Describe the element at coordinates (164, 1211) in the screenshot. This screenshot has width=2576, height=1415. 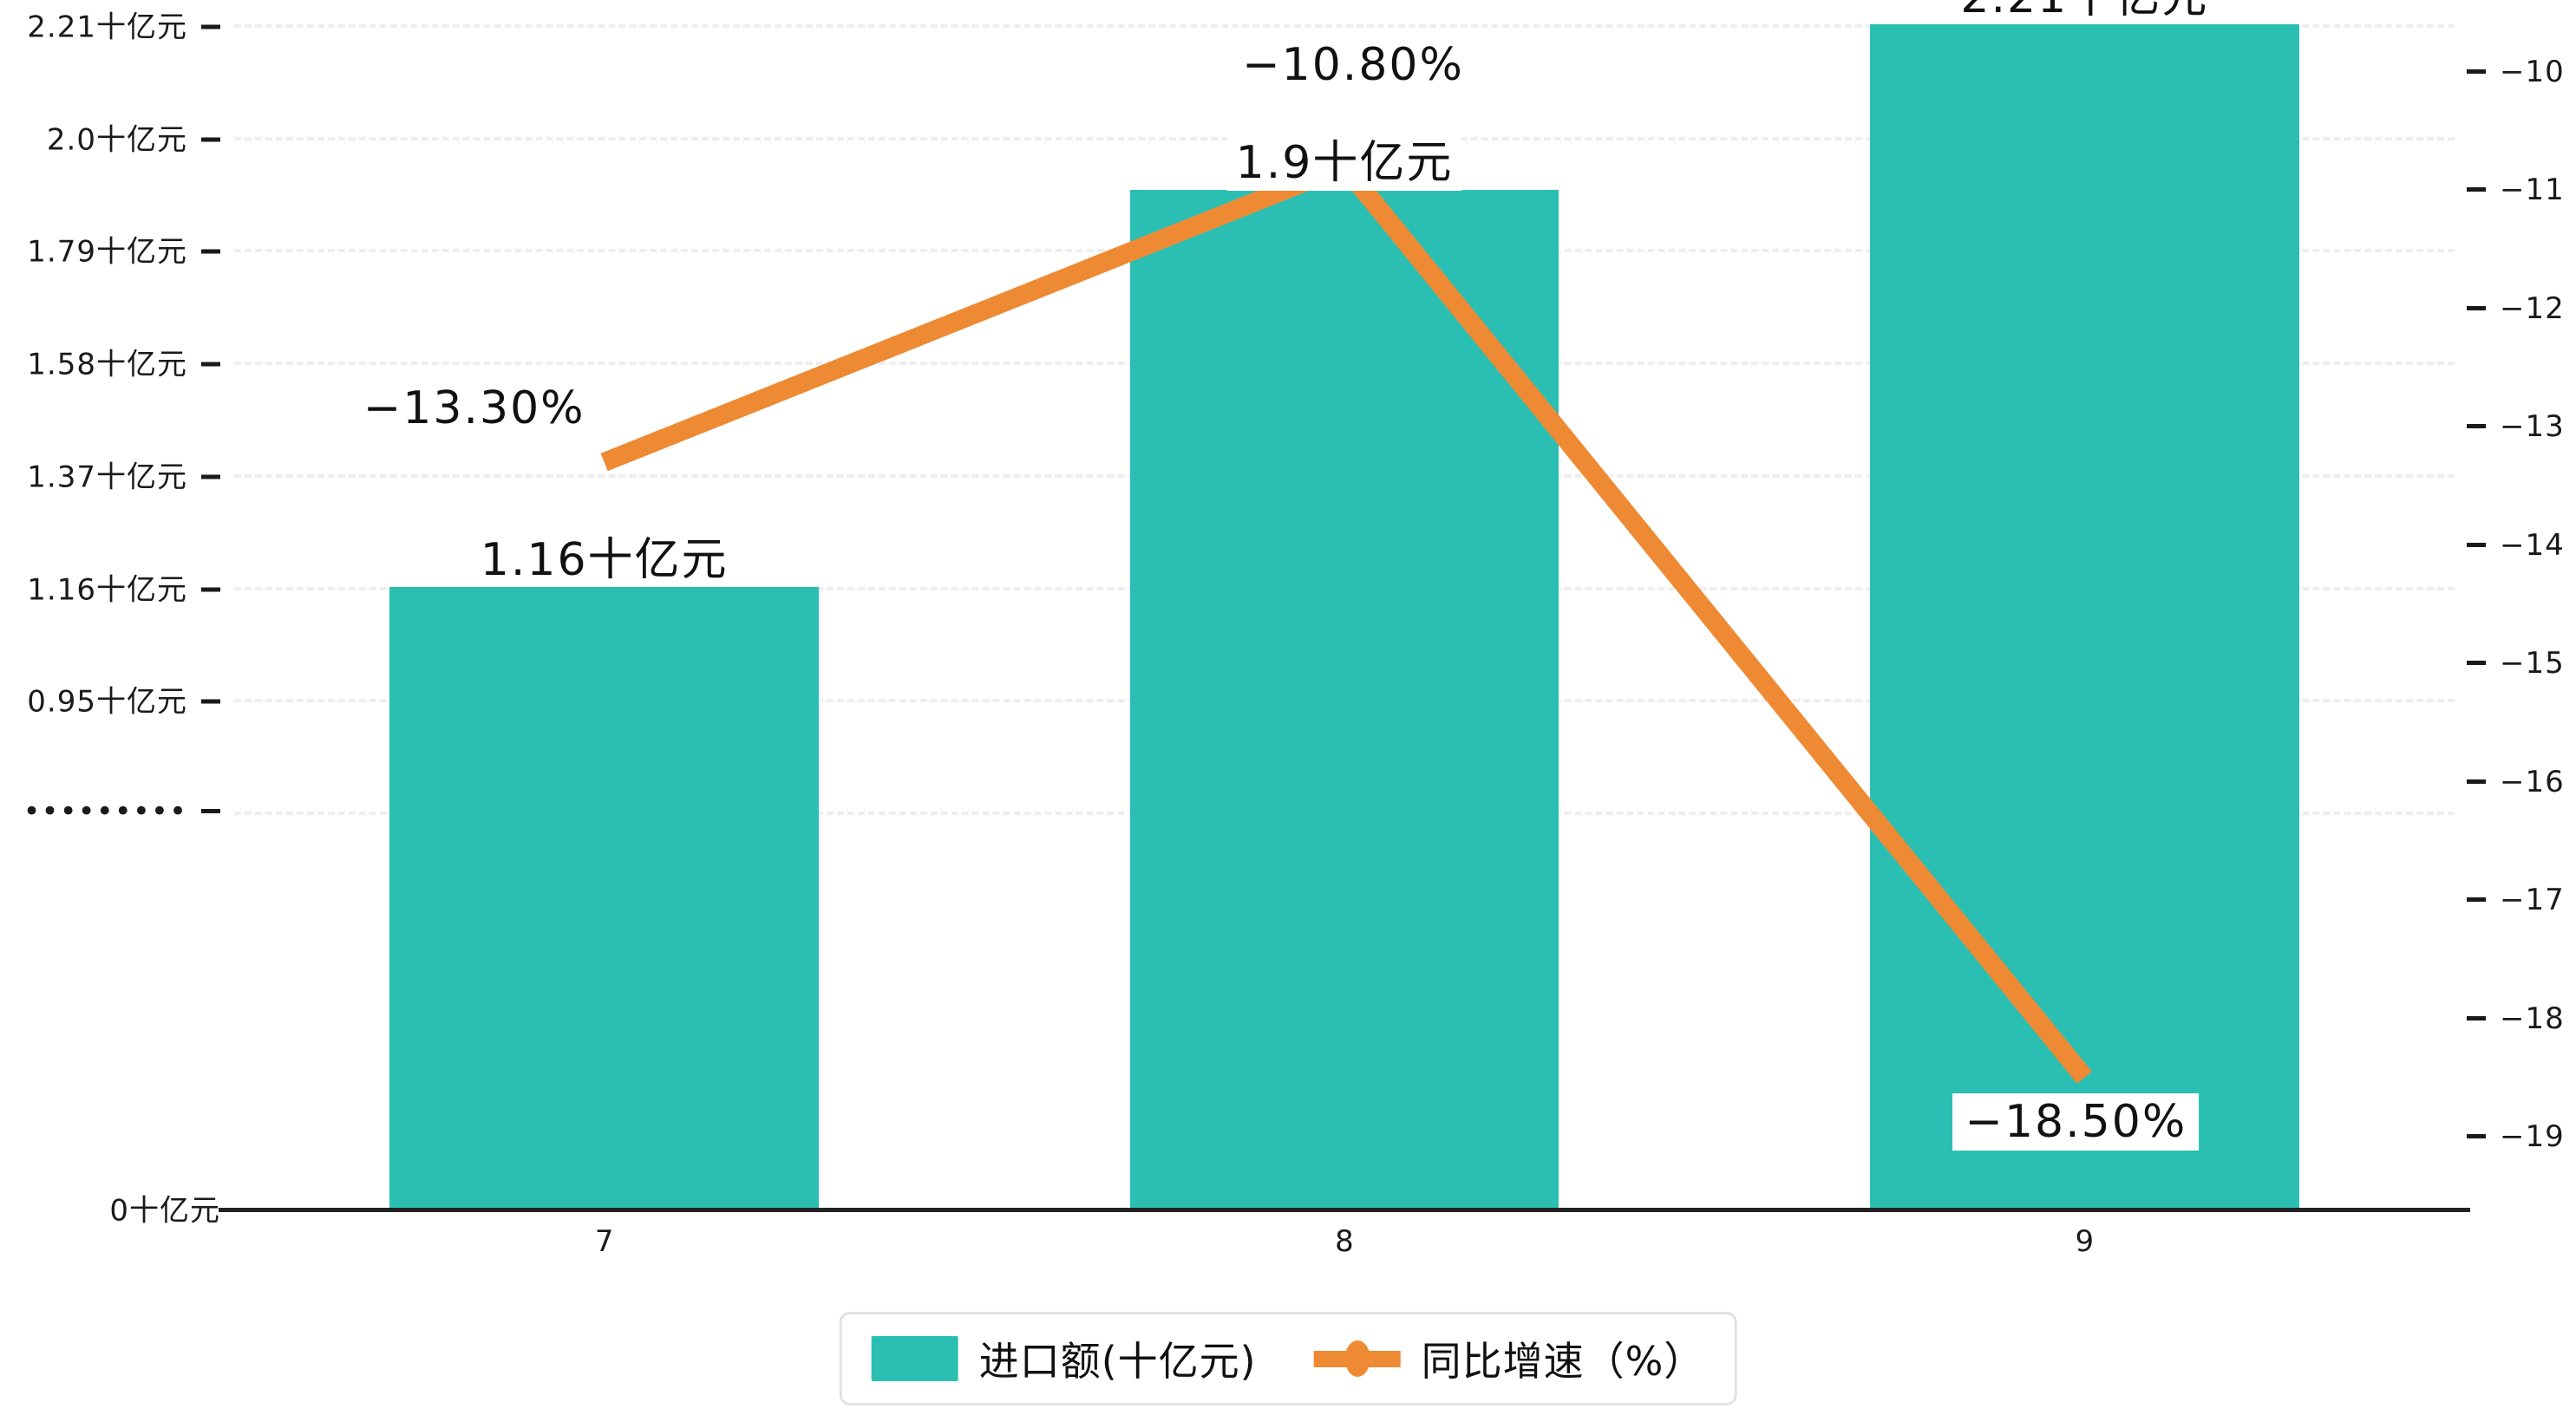
I see `y-axis-left-tick-label: 0十亿元` at that location.